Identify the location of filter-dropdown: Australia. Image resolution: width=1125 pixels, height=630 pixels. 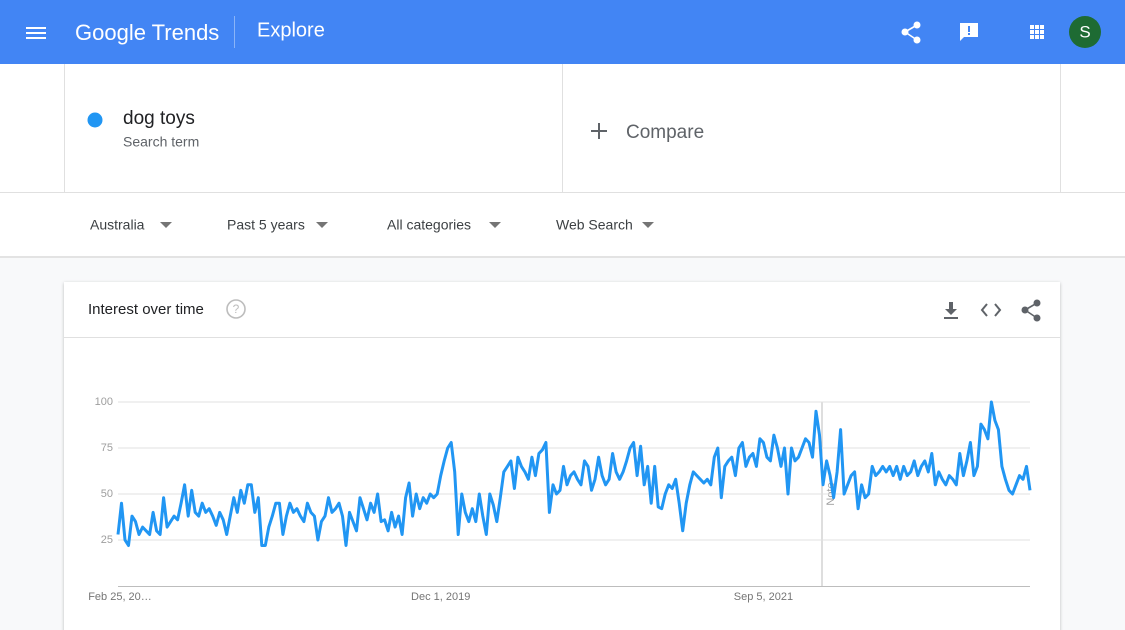
(117, 225).